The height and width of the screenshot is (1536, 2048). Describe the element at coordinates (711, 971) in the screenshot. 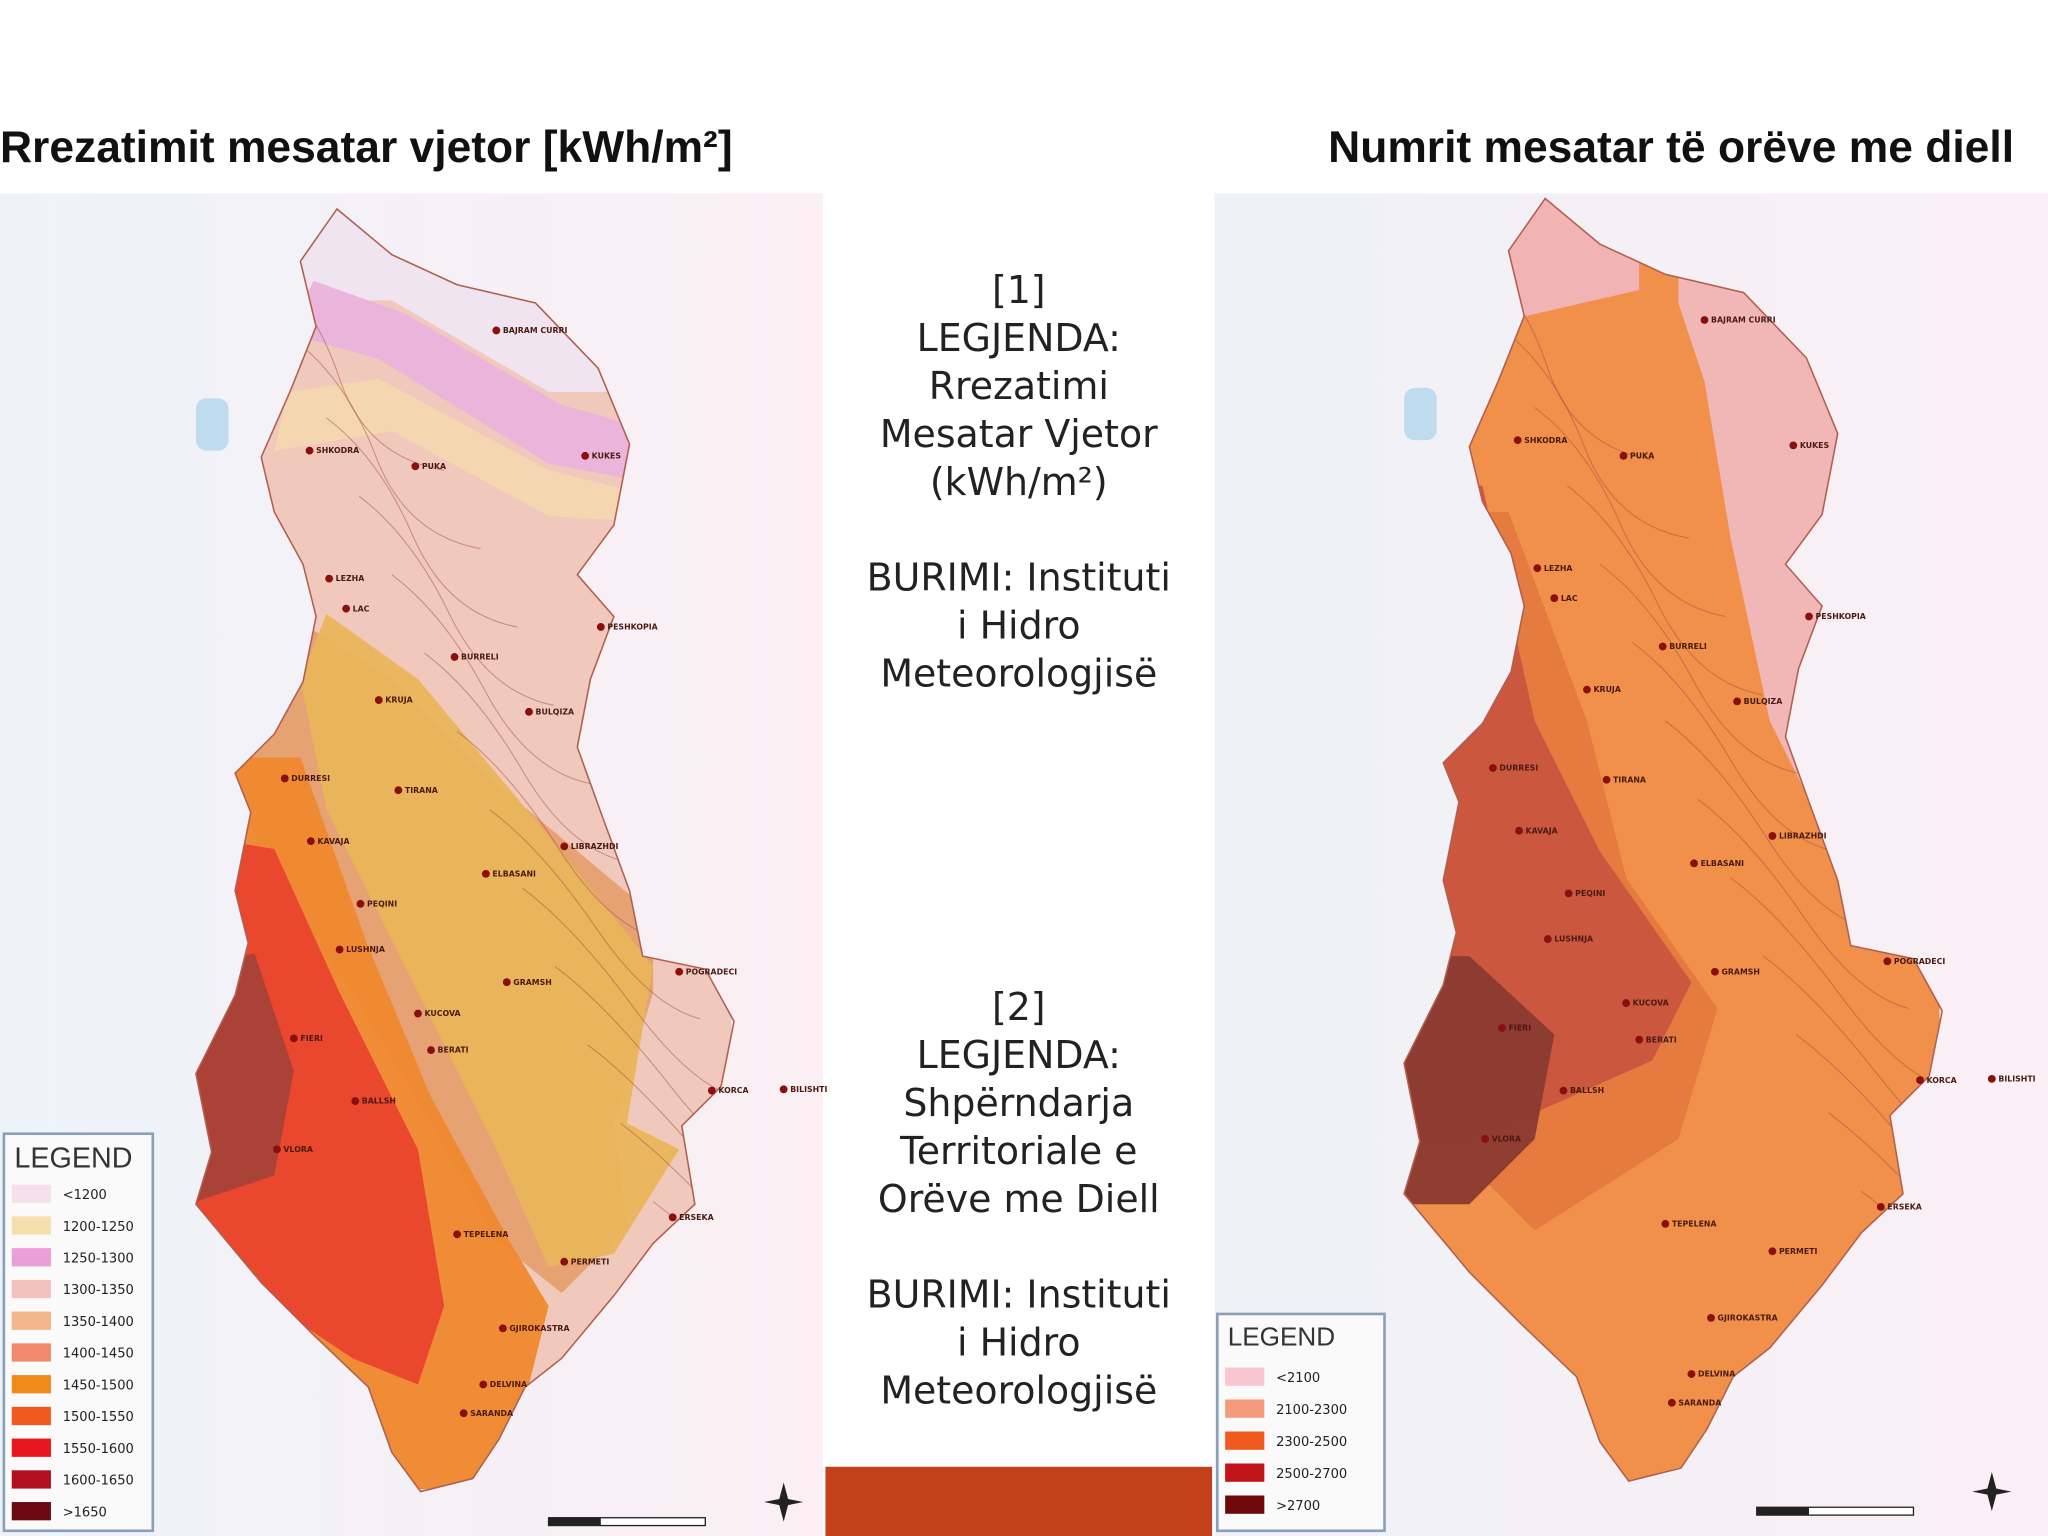

I see `city-label: POGRADECI` at that location.